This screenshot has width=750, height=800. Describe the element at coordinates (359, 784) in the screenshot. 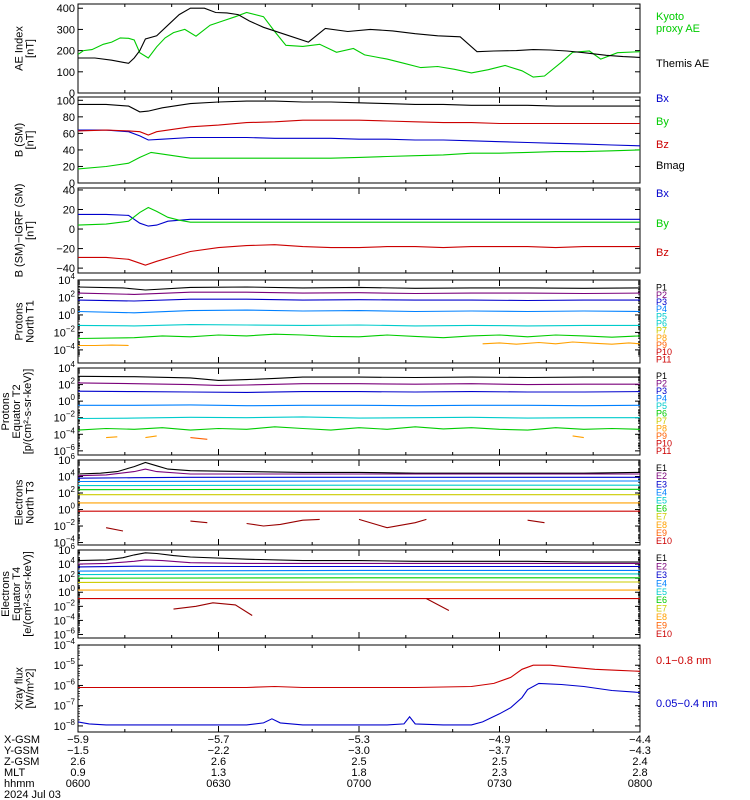

I see `ephemeris-value: 0700` at that location.